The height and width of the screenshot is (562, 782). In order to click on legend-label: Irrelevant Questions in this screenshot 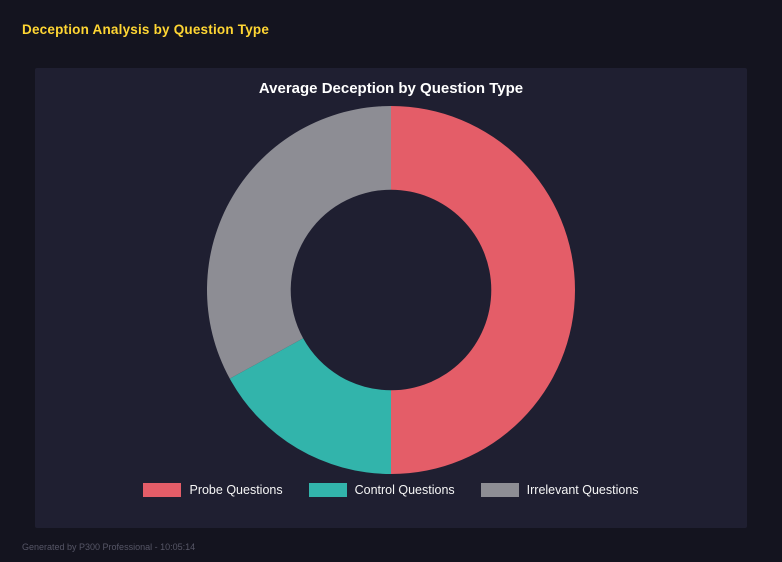, I will do `click(582, 490)`.